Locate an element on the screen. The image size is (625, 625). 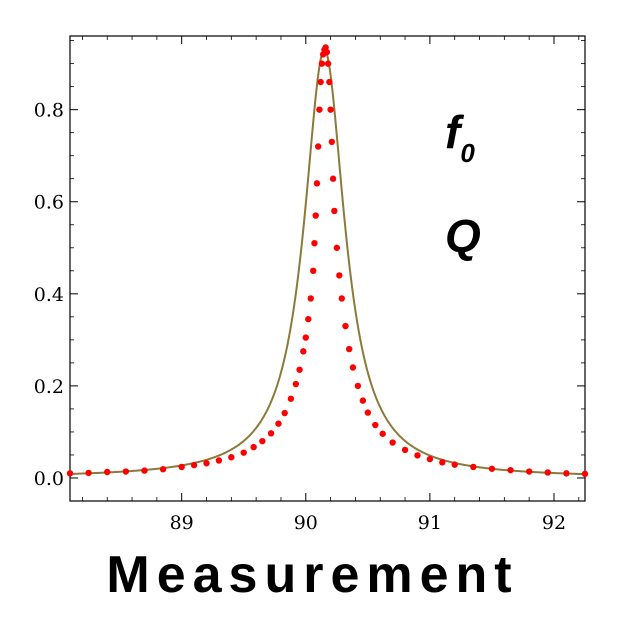
y-tick-label: 0.0 is located at coordinates (49, 479).